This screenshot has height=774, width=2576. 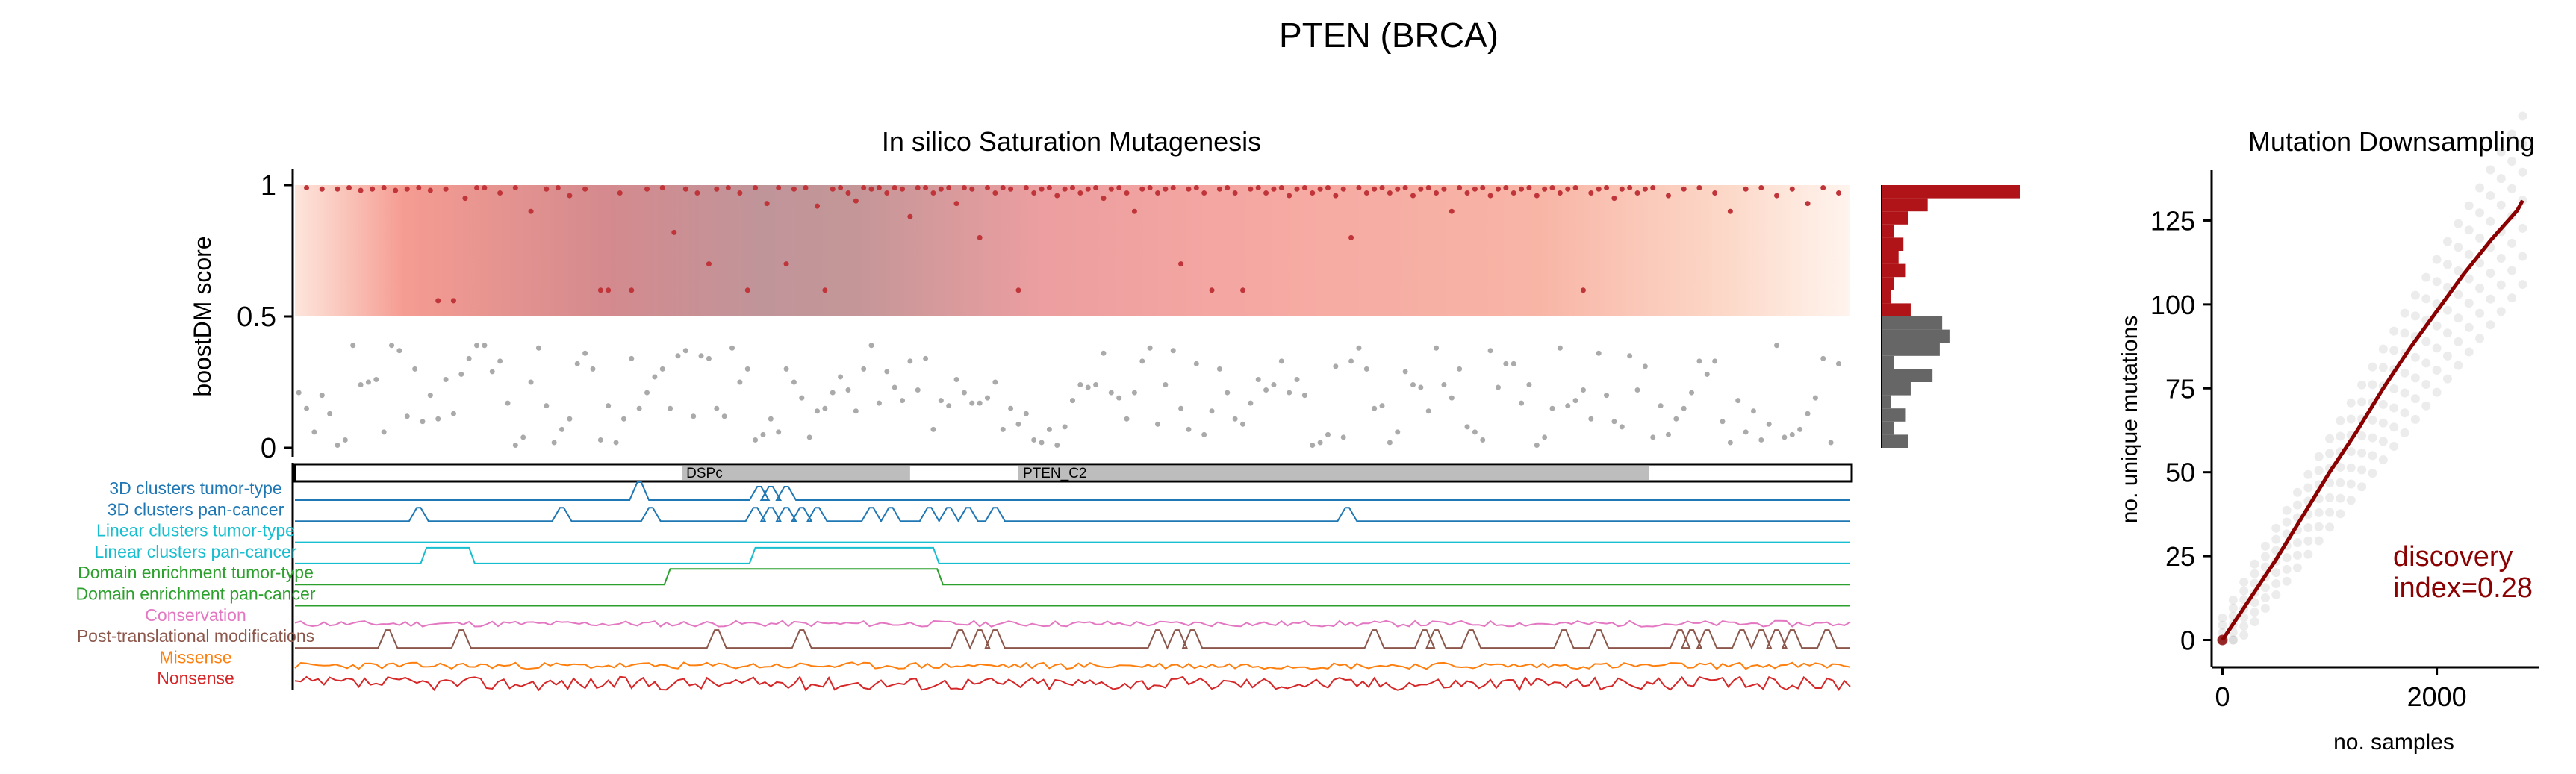 What do you see at coordinates (1888, 362) in the screenshot?
I see `histogram-passenger-bar` at bounding box center [1888, 362].